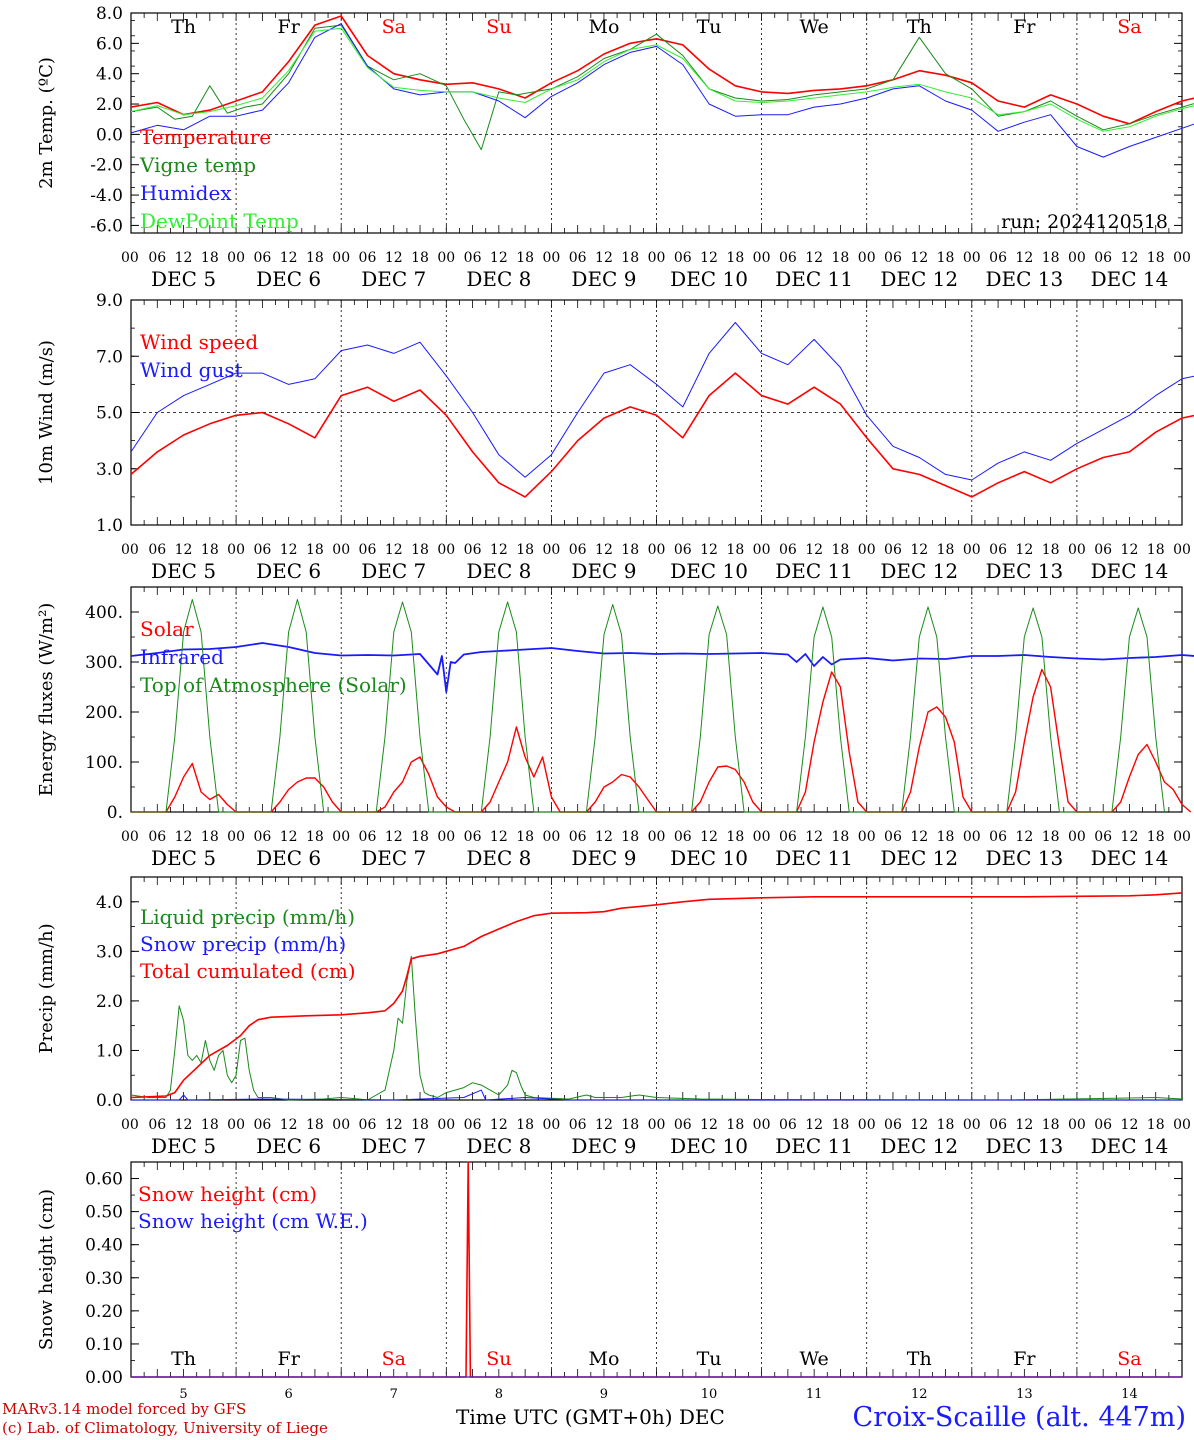  I want to click on y-tick-label: 0., so click(115, 813).